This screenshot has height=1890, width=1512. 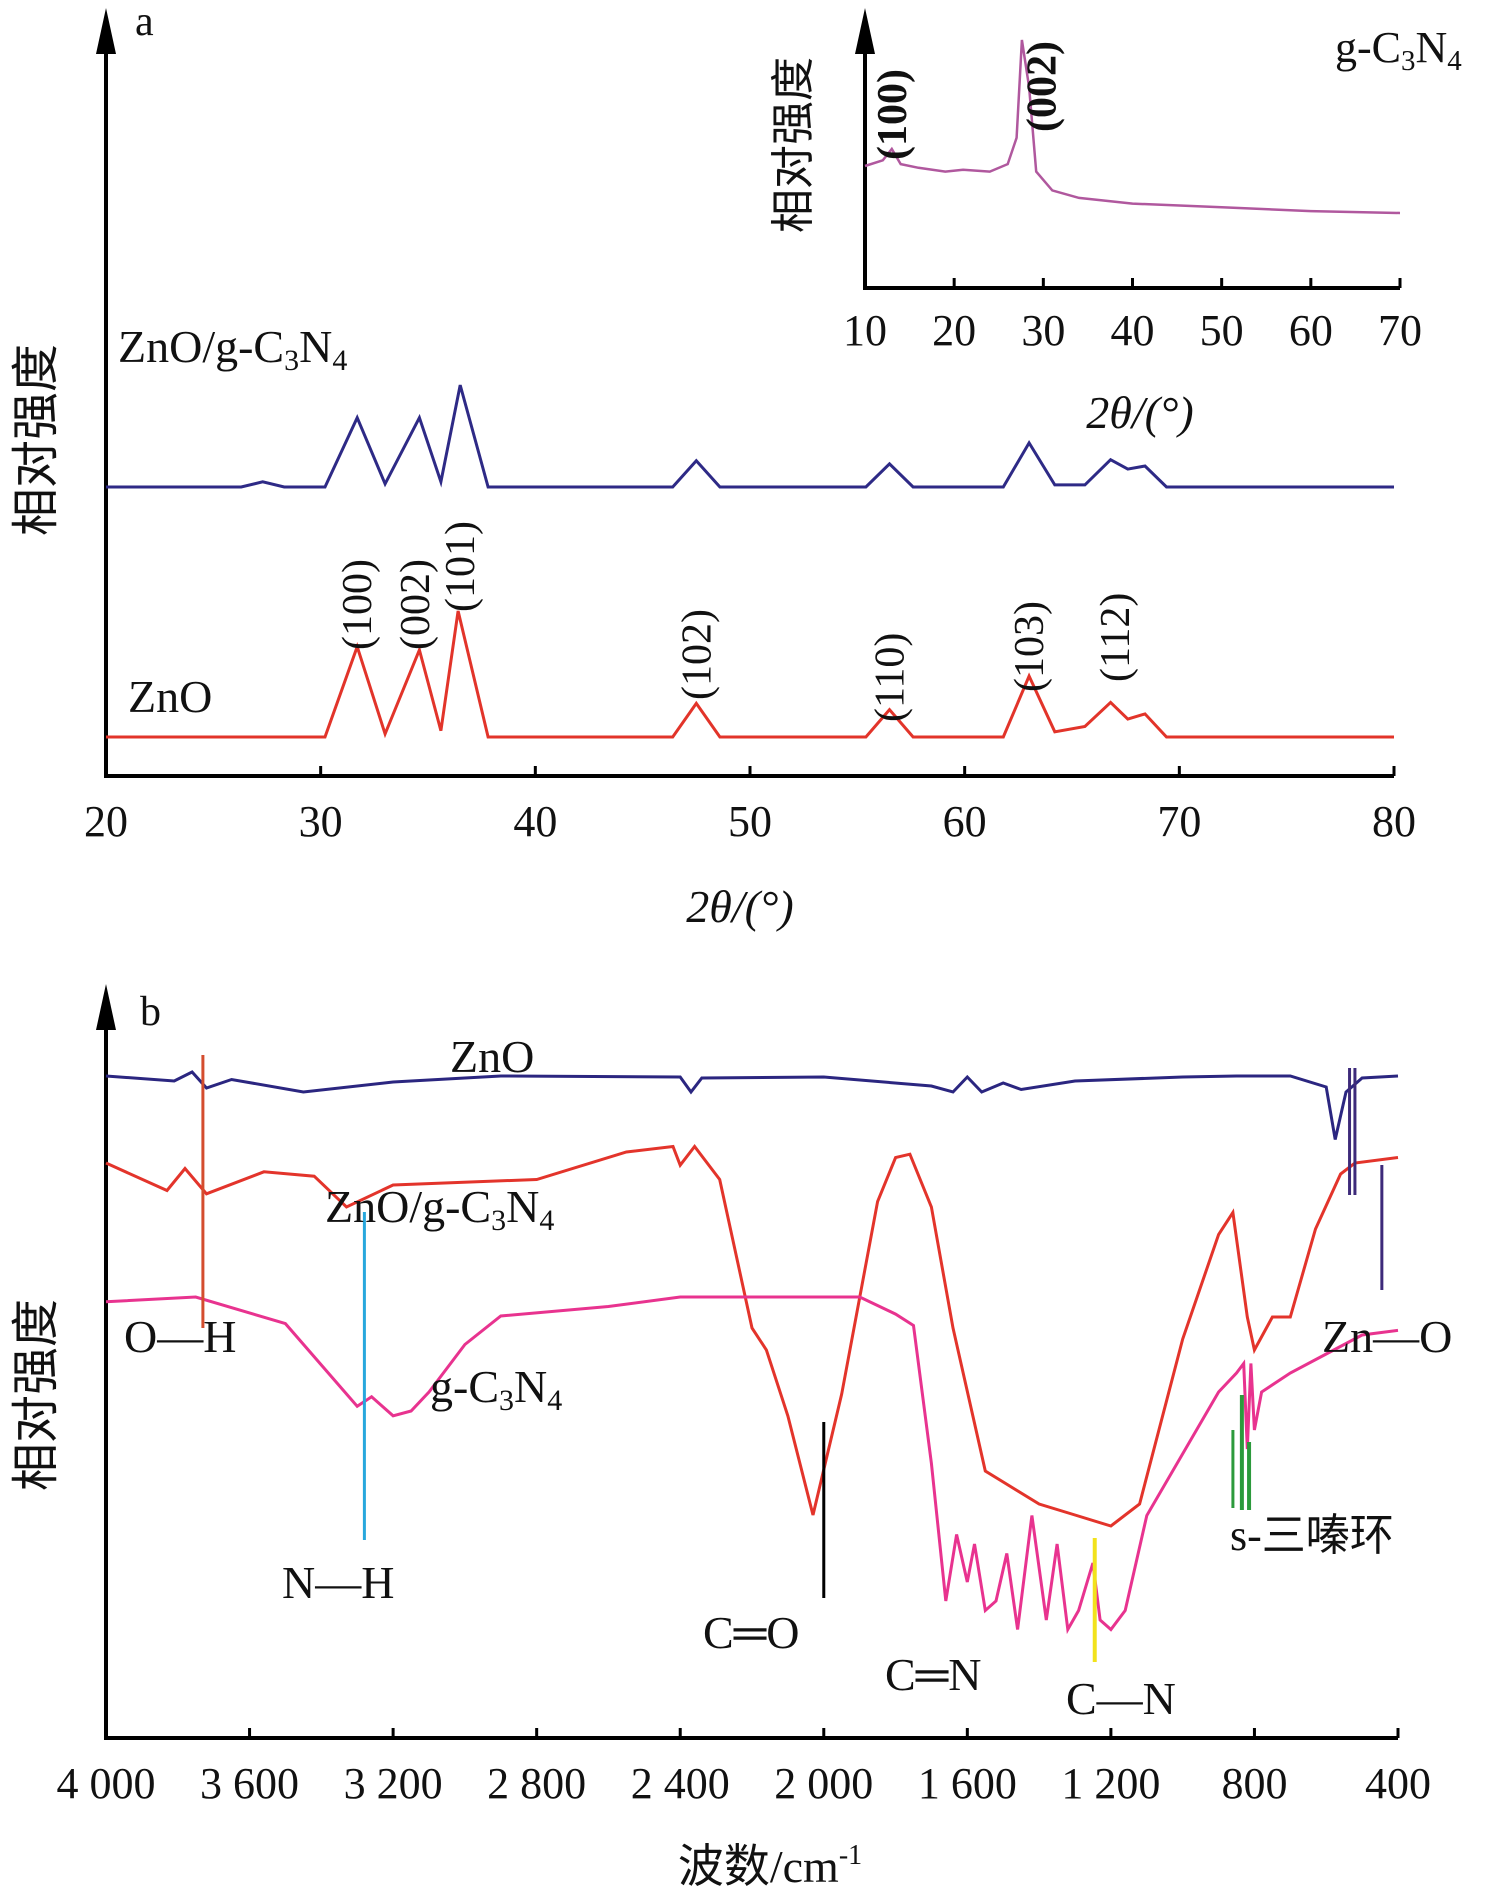 I want to click on panel-a-peak-label: (101), so click(x=461, y=566).